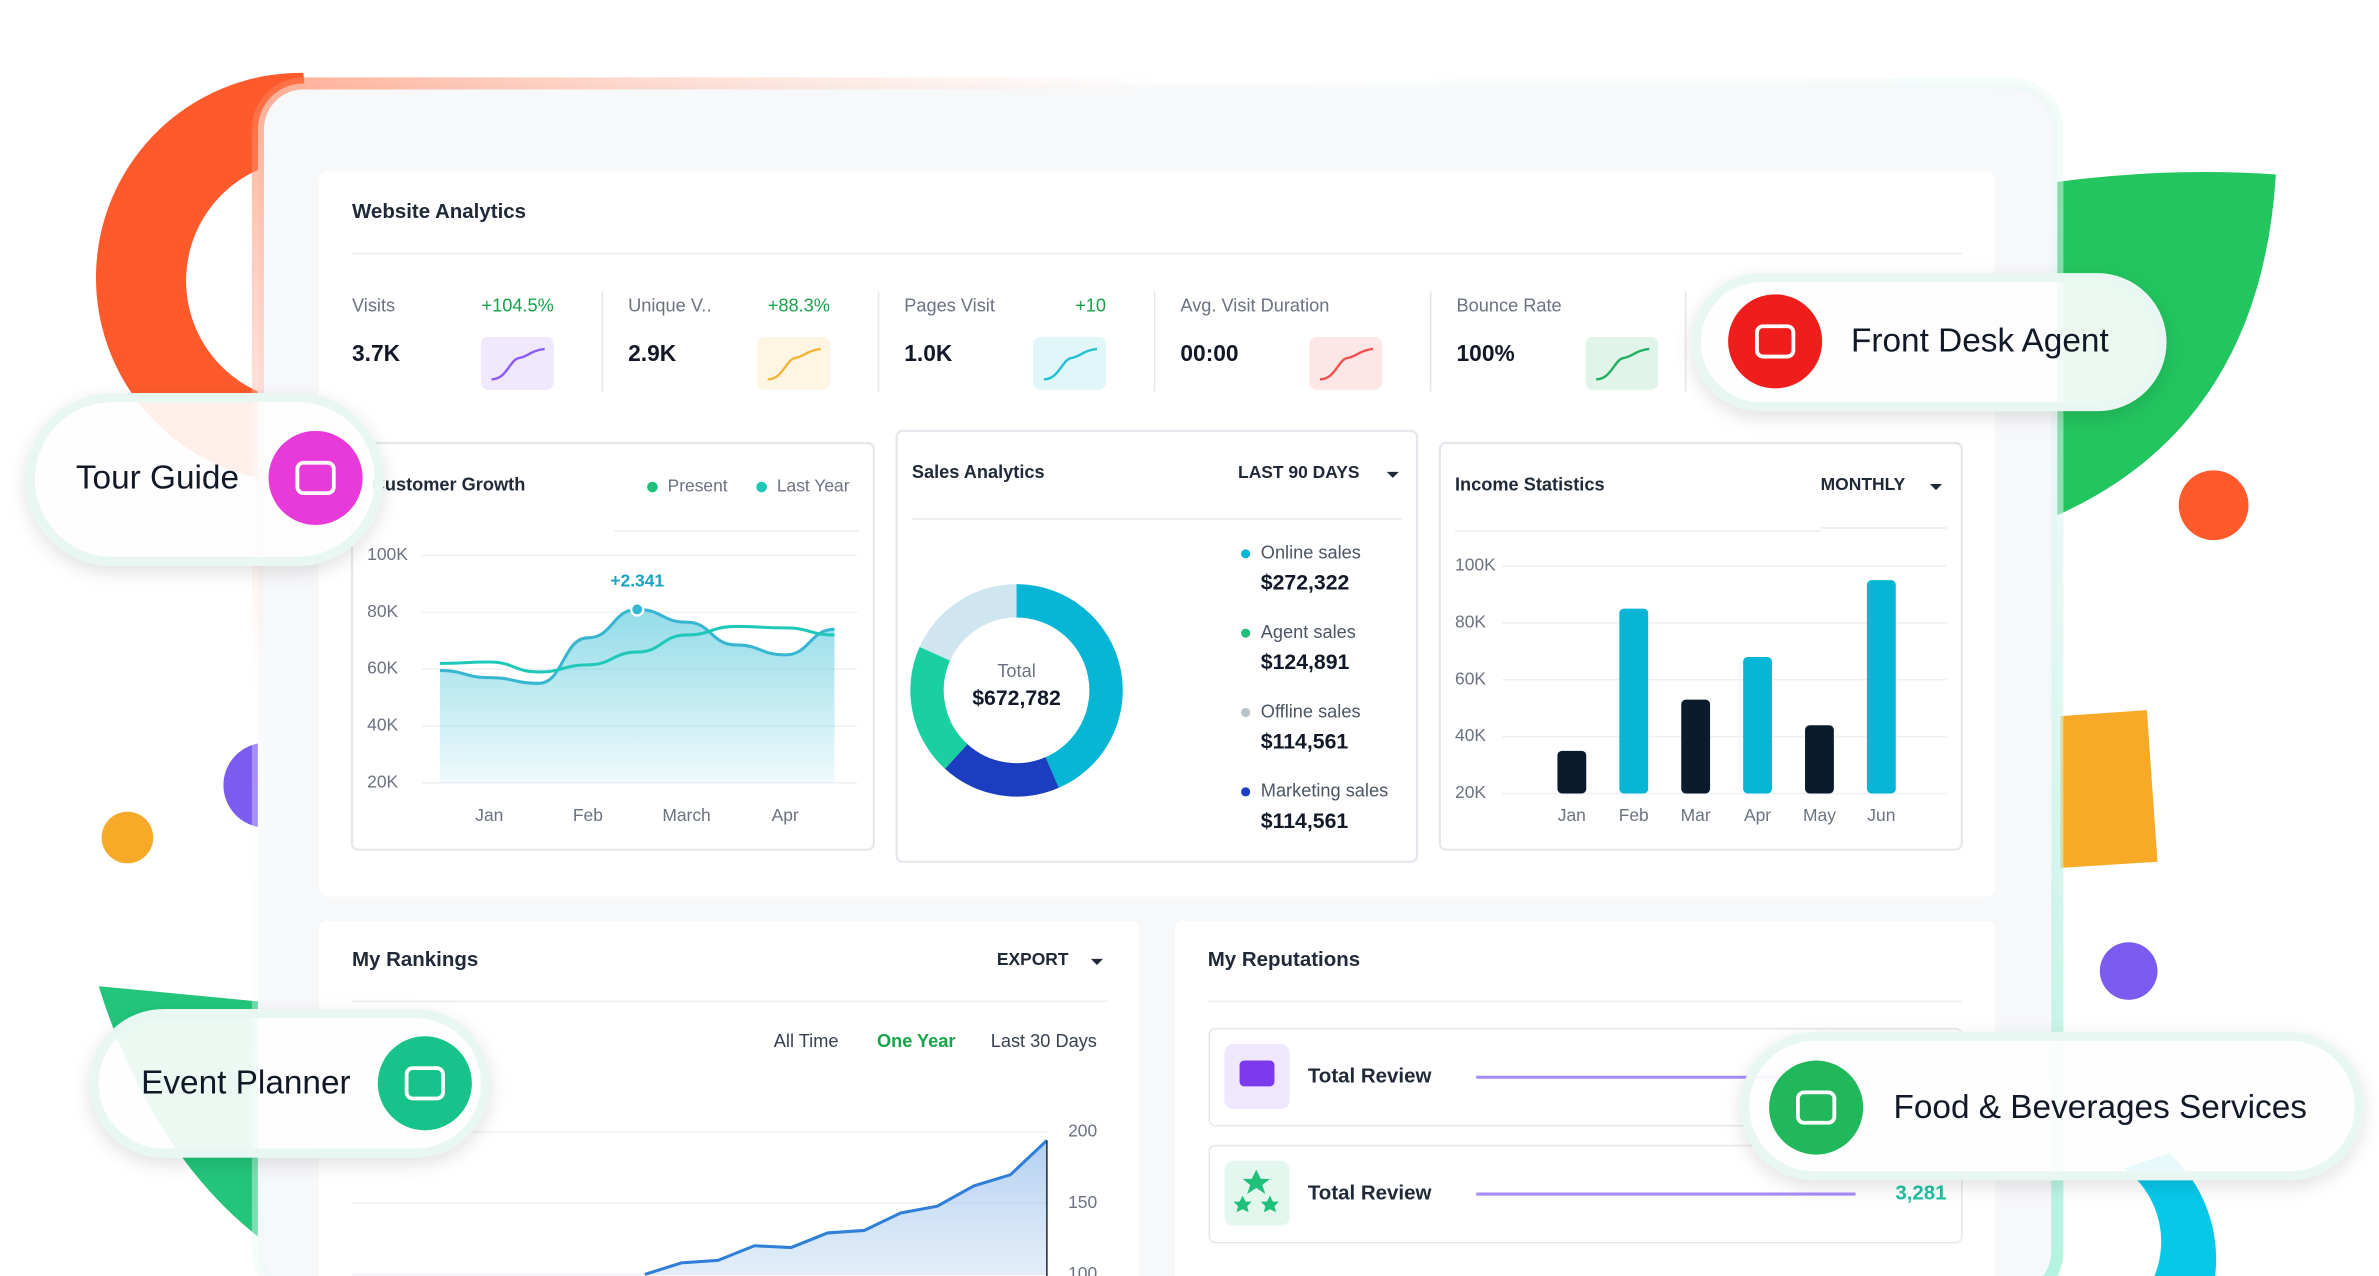  I want to click on stat-label: Avg. Visit Duration, so click(1254, 305).